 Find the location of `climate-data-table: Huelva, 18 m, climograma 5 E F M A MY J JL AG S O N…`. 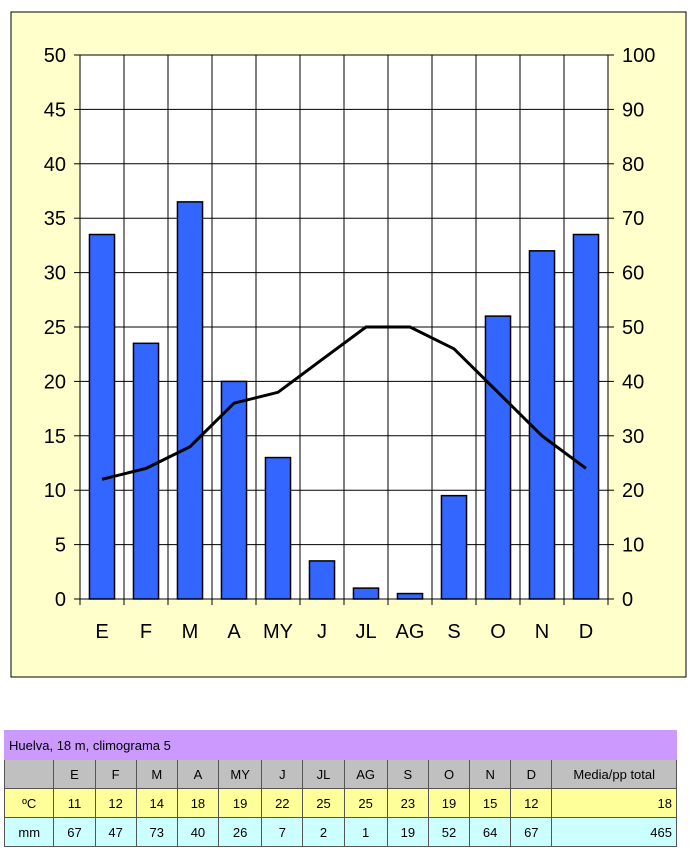

climate-data-table: Huelva, 18 m, climograma 5 E F M A MY J JL AG S O N… is located at coordinates (340, 788).